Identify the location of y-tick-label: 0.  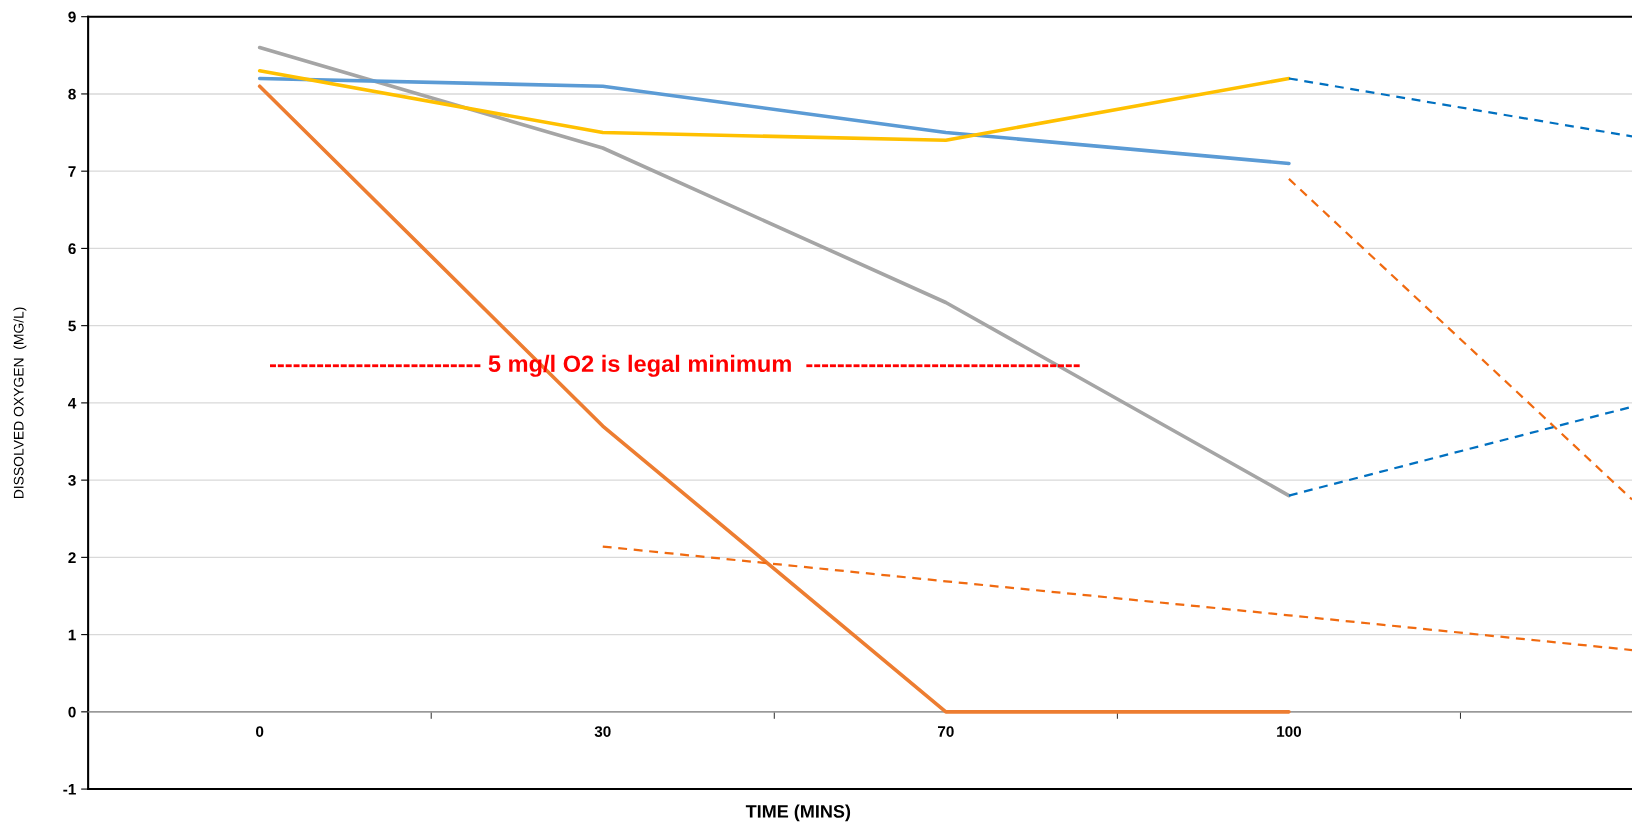
(72, 712).